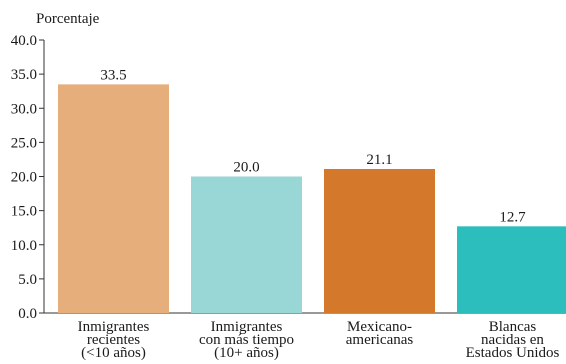  I want to click on x-category-label-line: Mexicano-, so click(379, 327).